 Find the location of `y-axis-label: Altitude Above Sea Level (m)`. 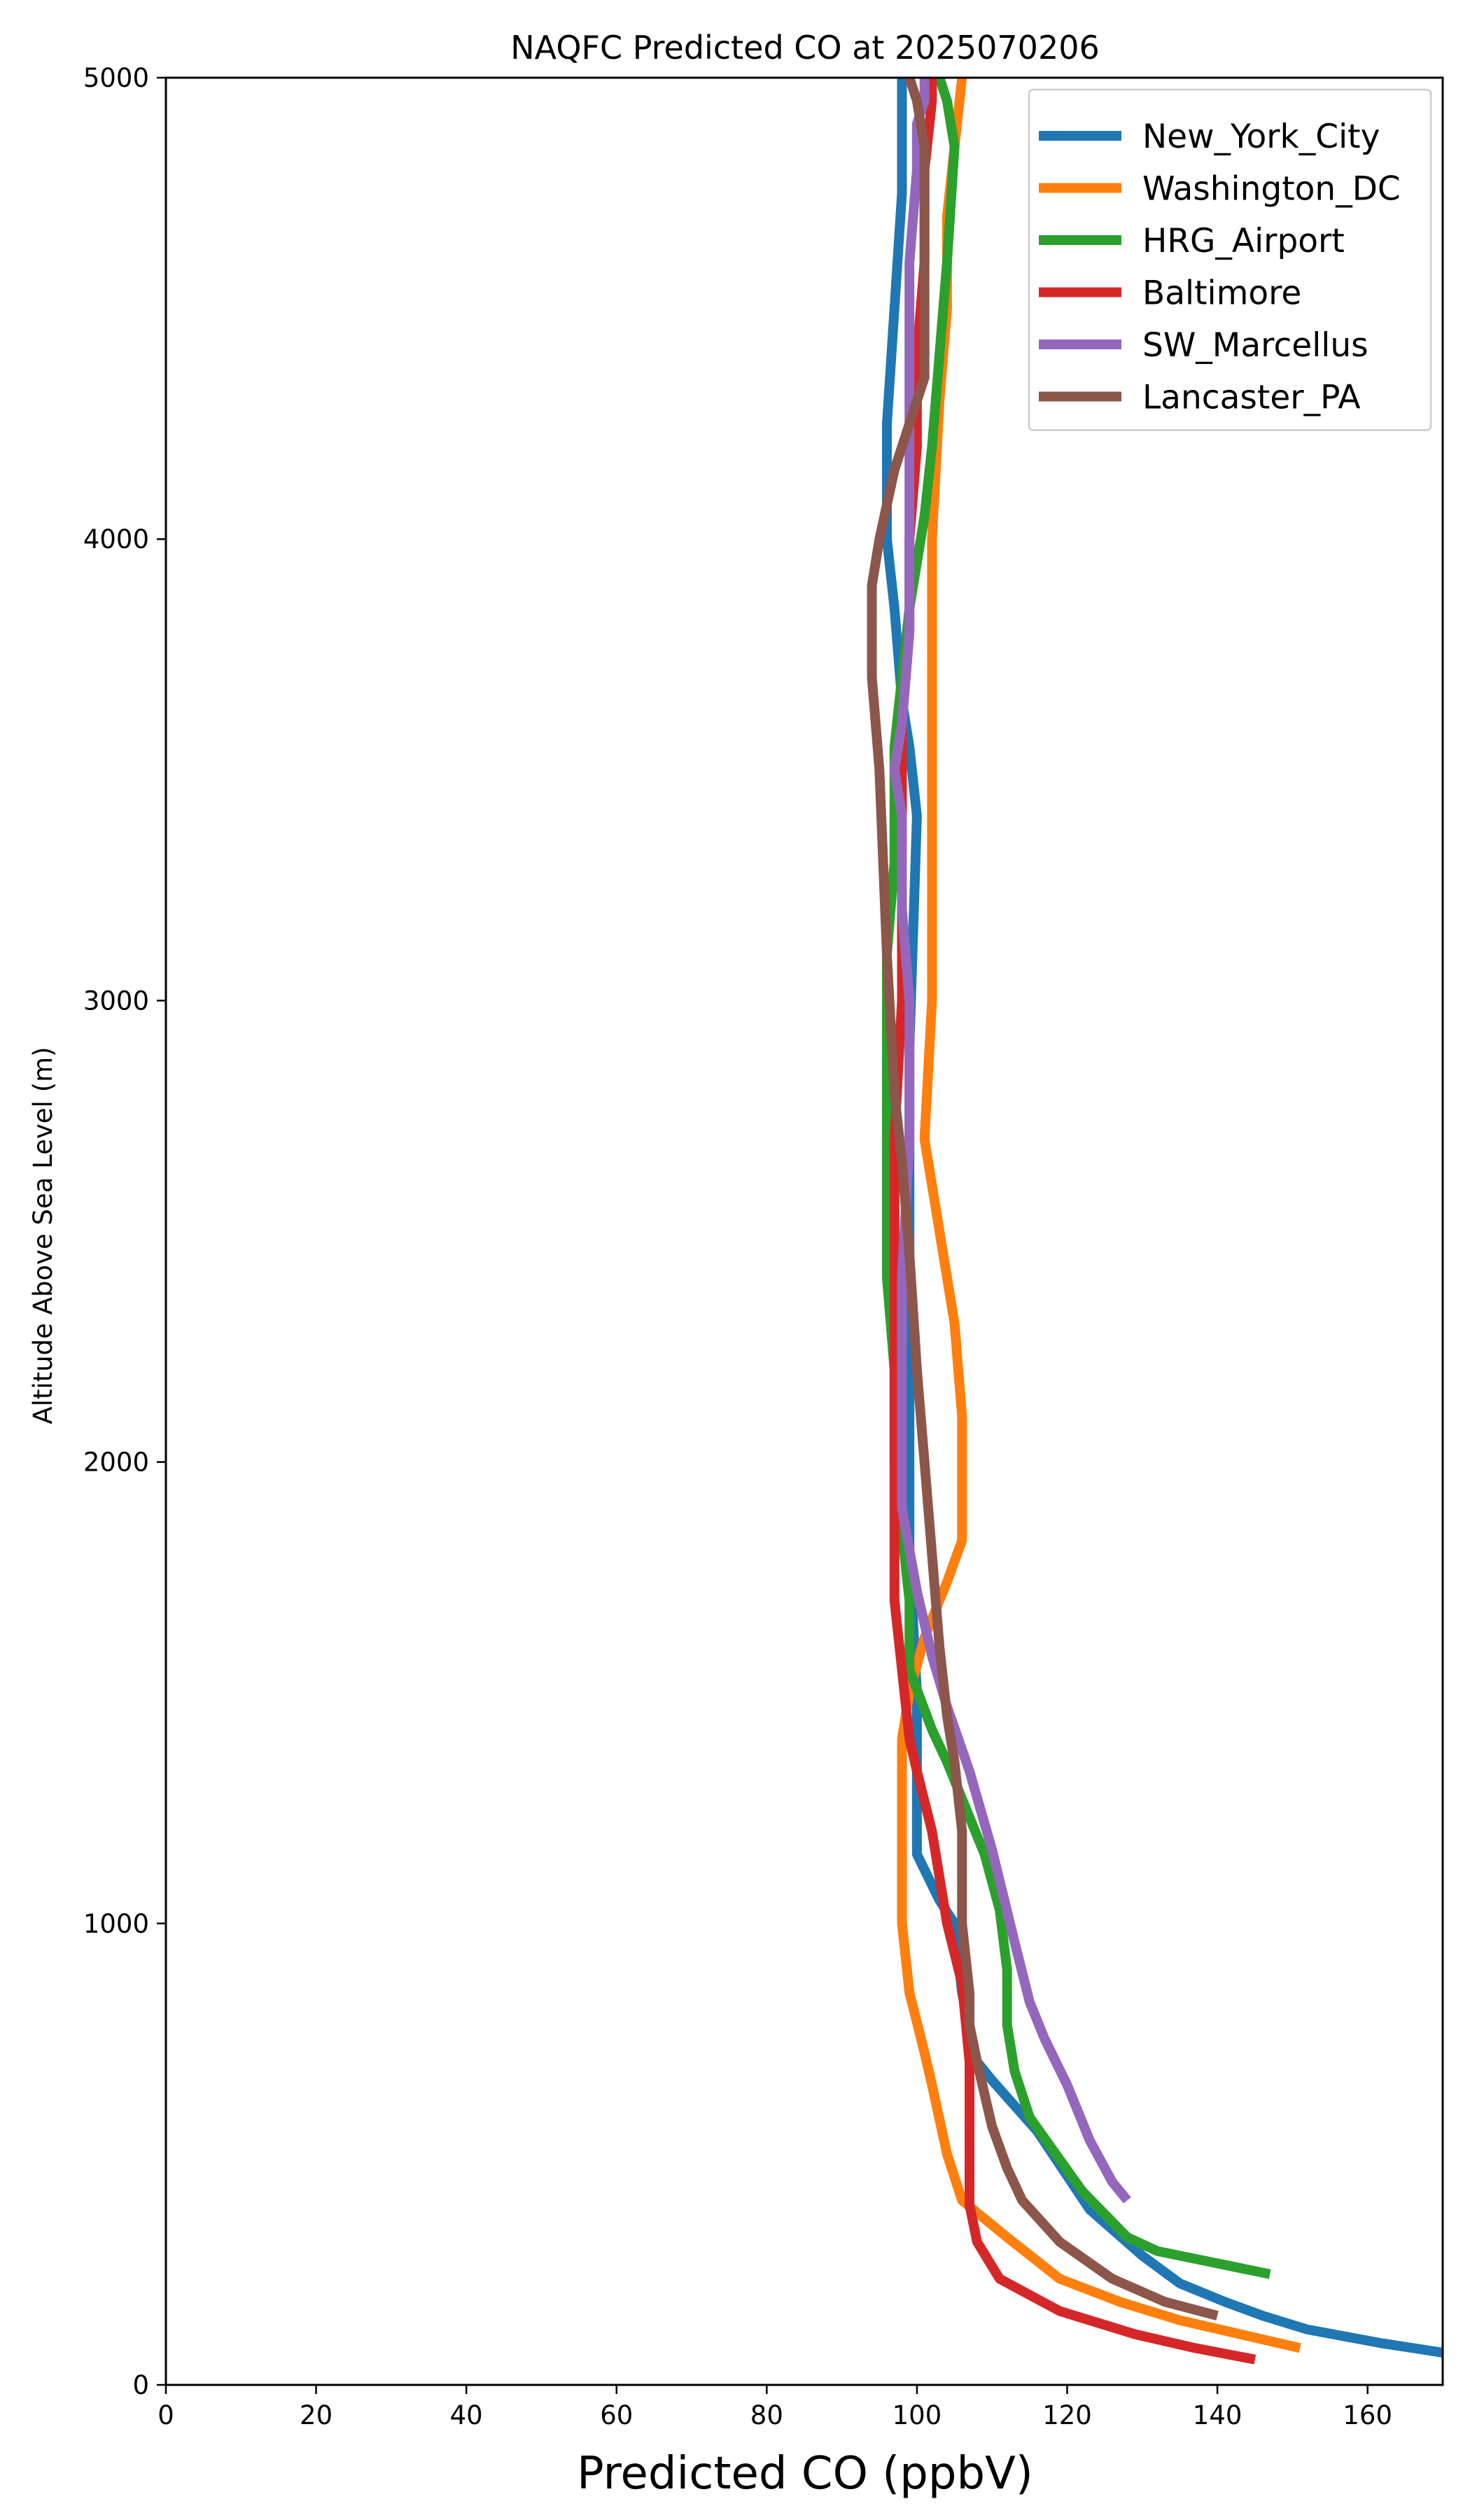

y-axis-label: Altitude Above Sea Level (m) is located at coordinates (43, 1235).